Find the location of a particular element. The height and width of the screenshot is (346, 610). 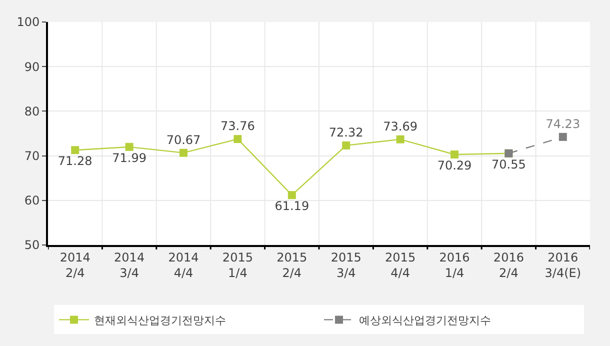

x-tick-label: 2016 2/4 is located at coordinates (508, 265).